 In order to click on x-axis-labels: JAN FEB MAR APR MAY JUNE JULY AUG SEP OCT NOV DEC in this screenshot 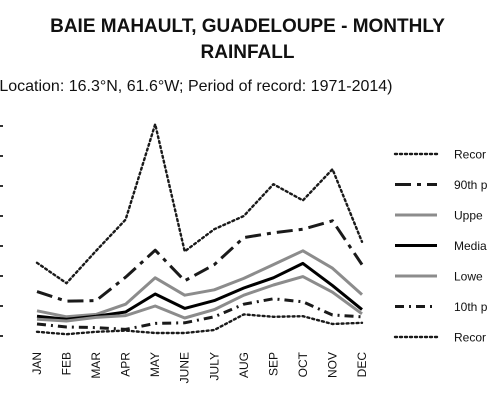, I will do `click(199, 367)`.